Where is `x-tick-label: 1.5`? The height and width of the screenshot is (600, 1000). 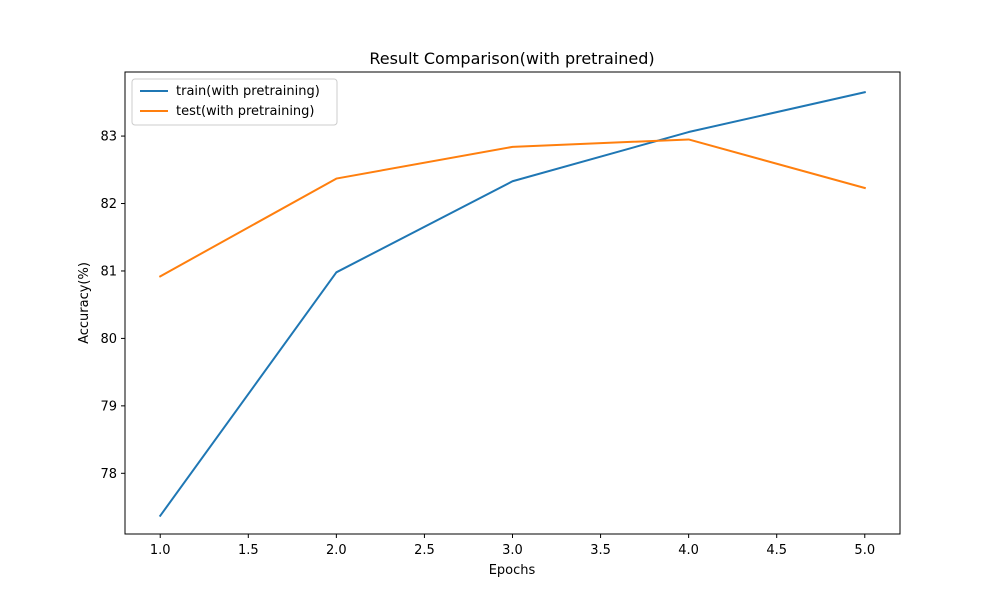 x-tick-label: 1.5 is located at coordinates (248, 550).